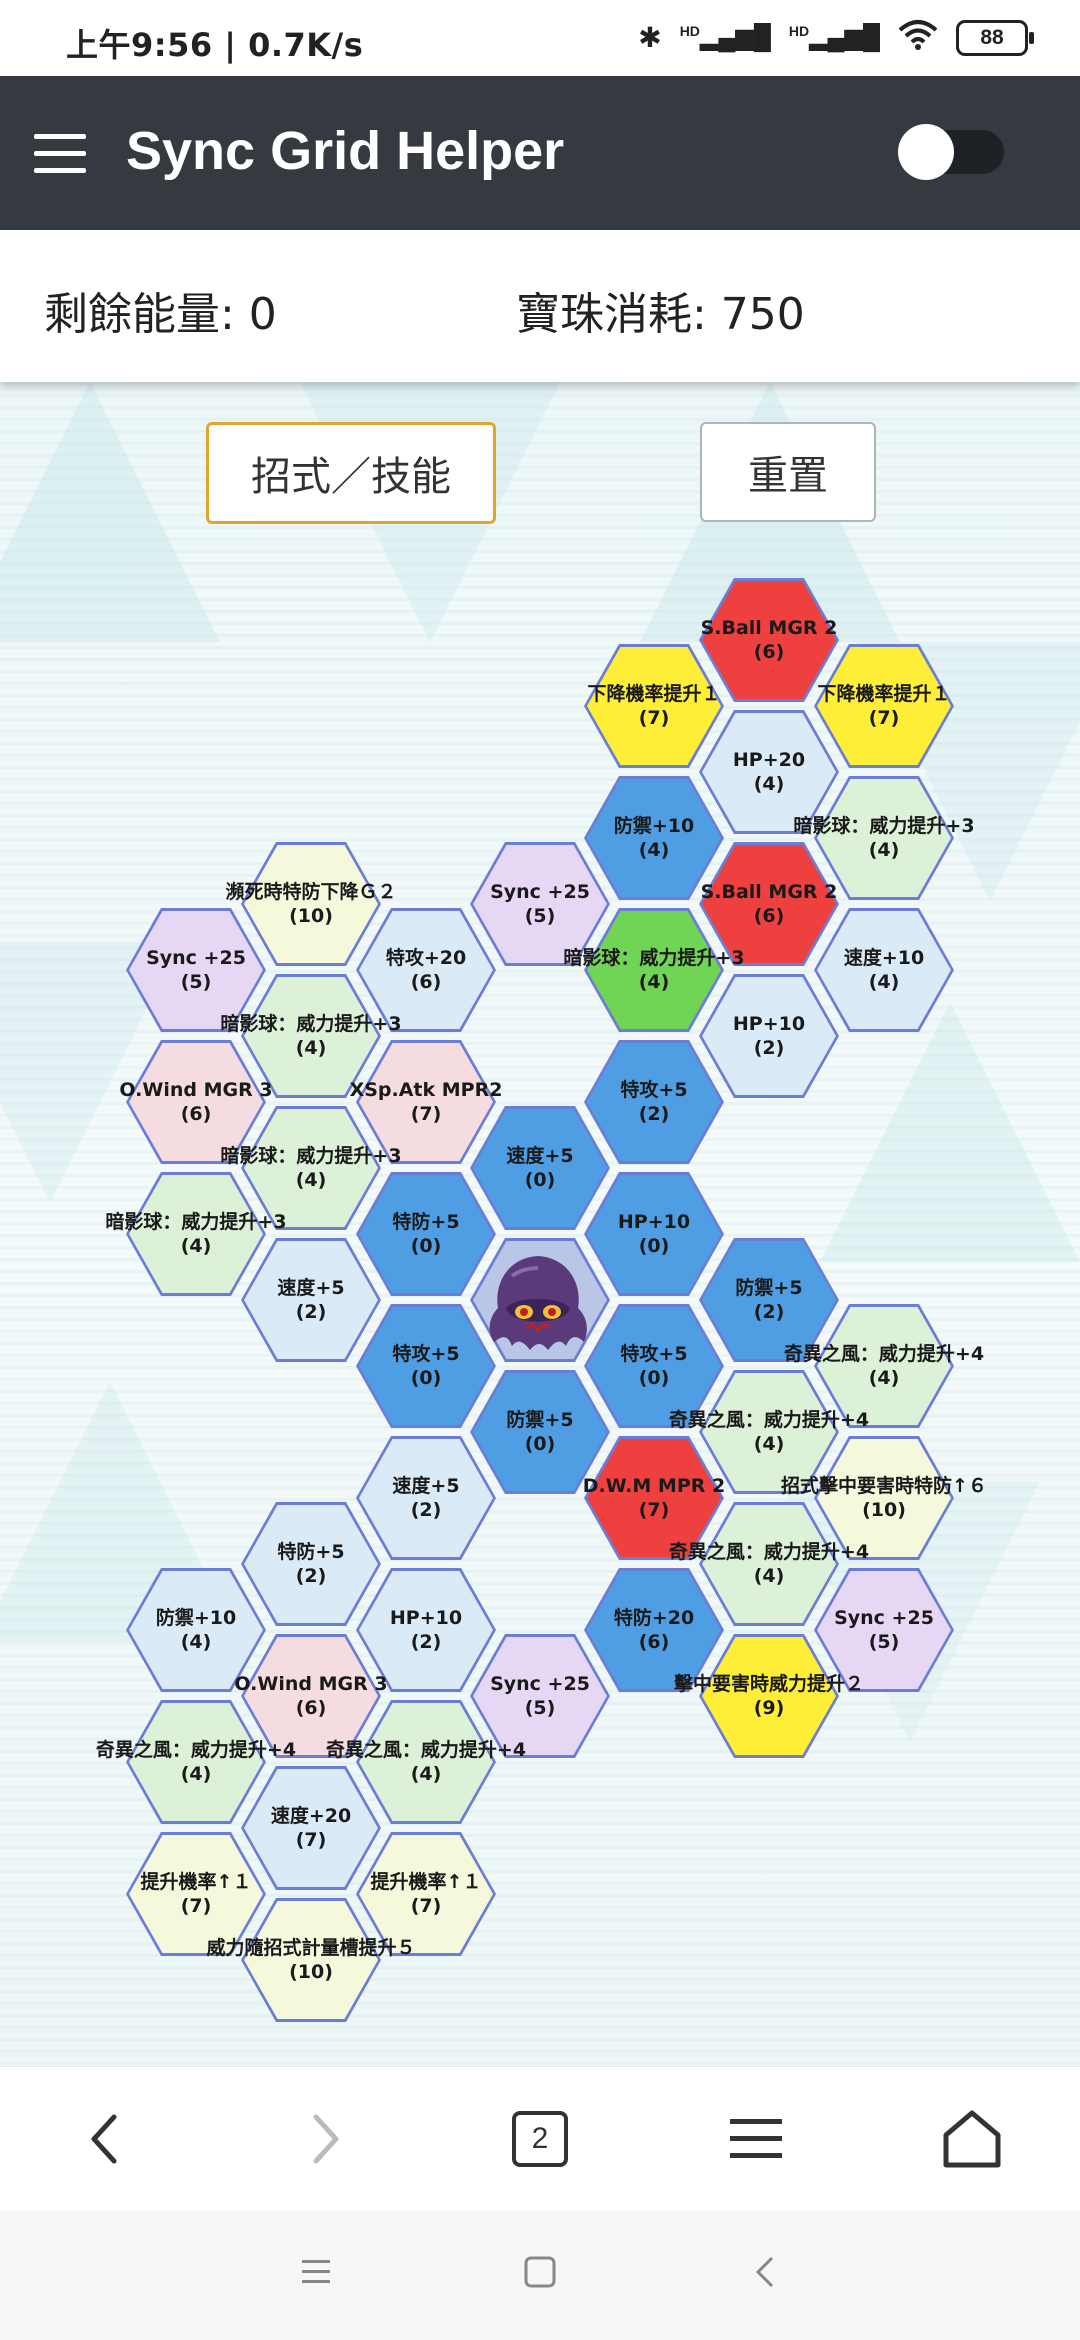 The width and height of the screenshot is (1080, 2340). What do you see at coordinates (540, 1300) in the screenshot?
I see `center-pokemon-tile` at bounding box center [540, 1300].